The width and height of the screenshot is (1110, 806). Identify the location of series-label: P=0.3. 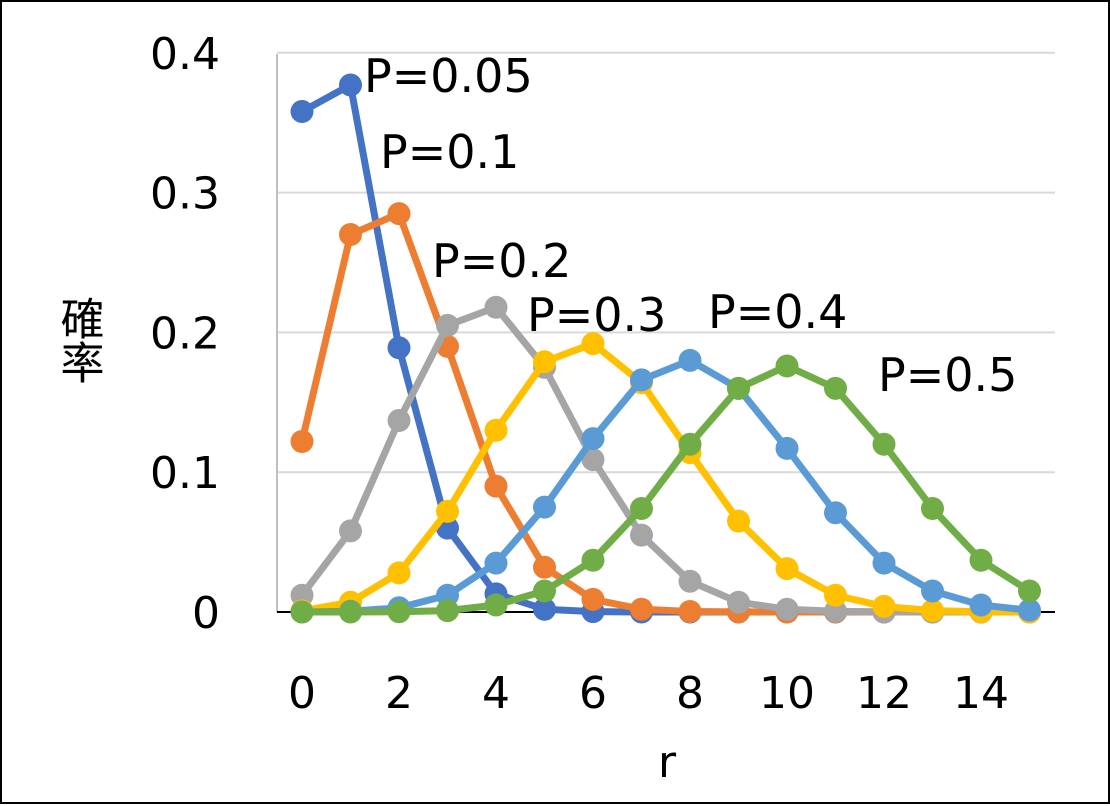
(596, 315).